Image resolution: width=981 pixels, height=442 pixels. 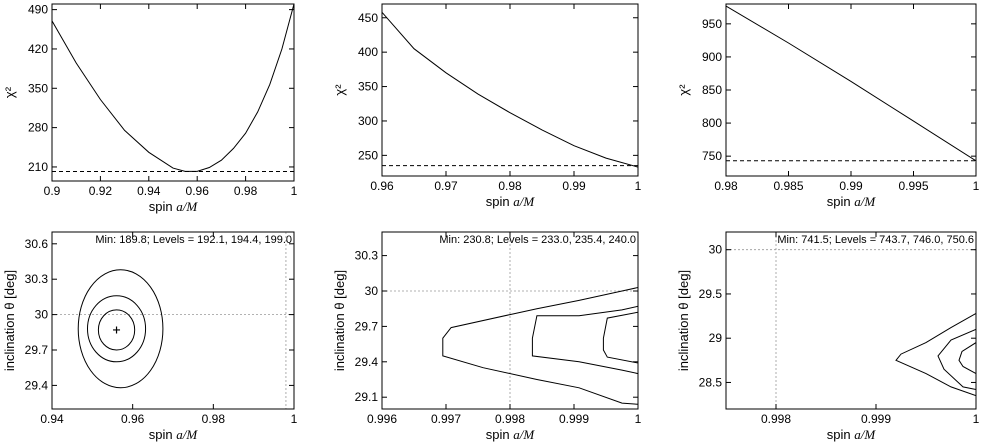 What do you see at coordinates (711, 382) in the screenshot?
I see `y-tick-label: 28.5` at bounding box center [711, 382].